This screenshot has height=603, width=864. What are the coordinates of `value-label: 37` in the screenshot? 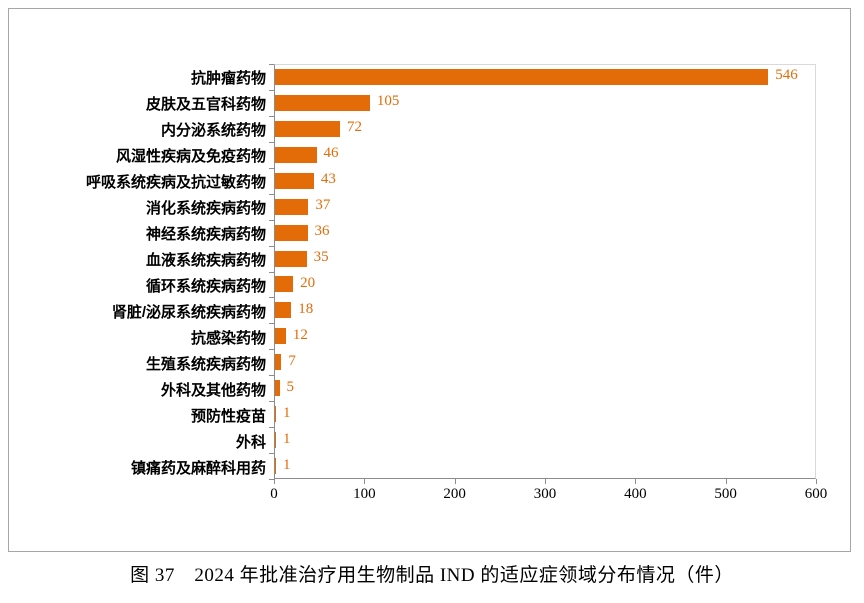 It's located at (323, 205).